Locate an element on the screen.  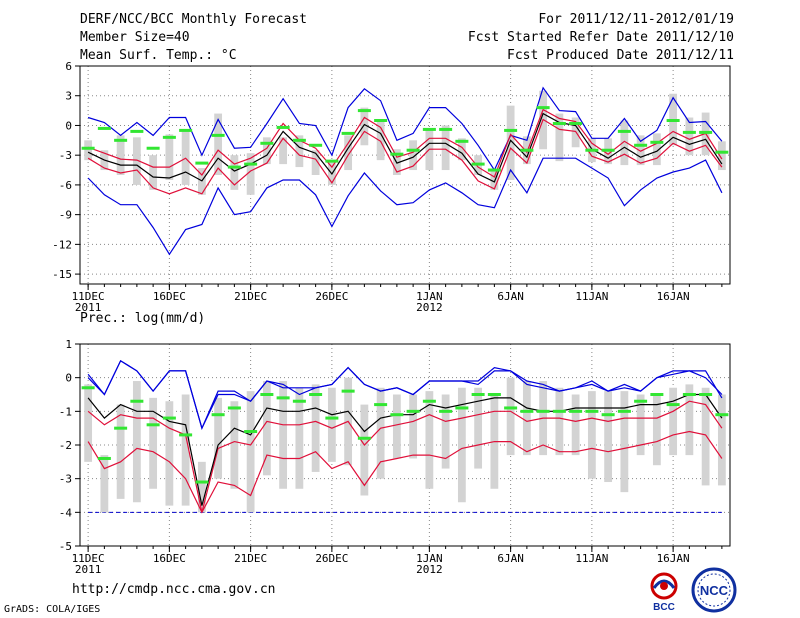
spread-upper-line is located at coordinates (405, 456).